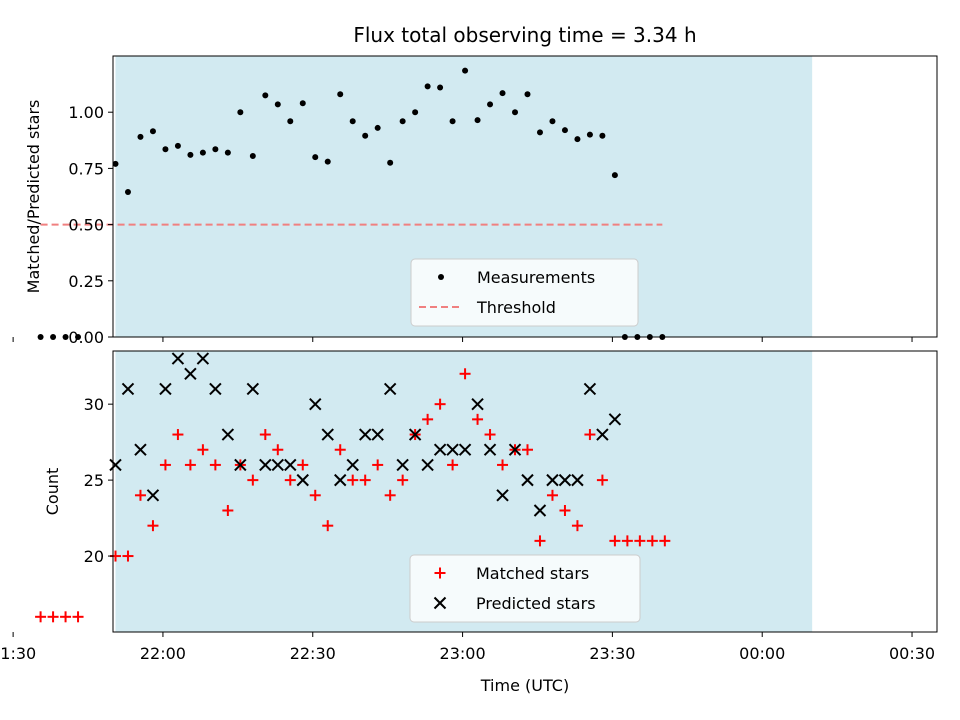  Describe the element at coordinates (90, 225) in the screenshot. I see `top-y-ticks: 0.00 0.25 0.50 0.75 1.00` at that location.